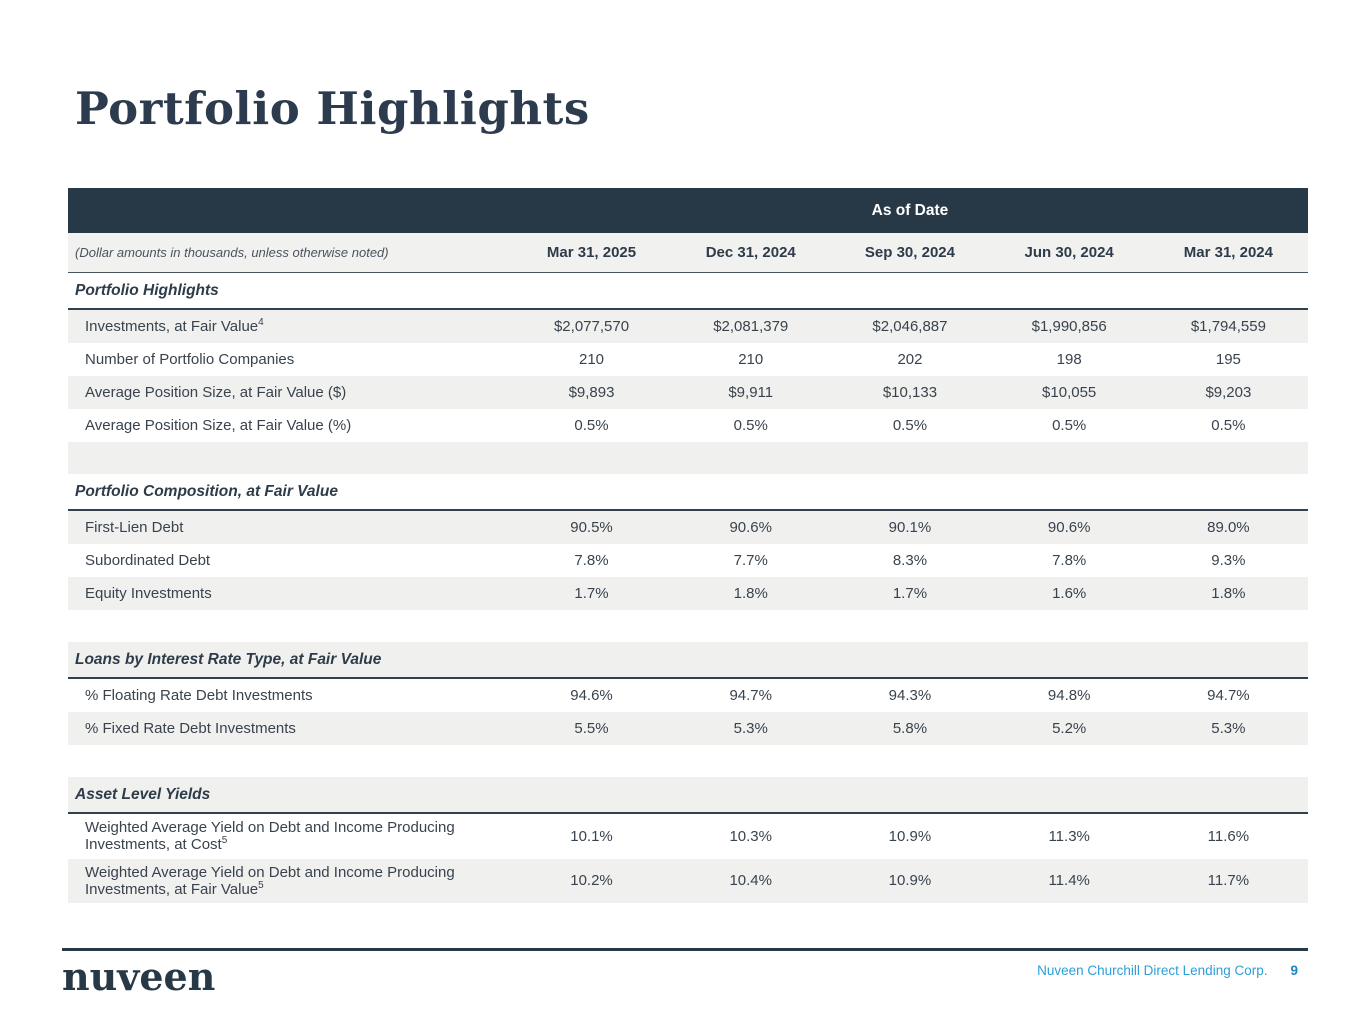  I want to click on row-label: Subordinated Debt, so click(148, 560).